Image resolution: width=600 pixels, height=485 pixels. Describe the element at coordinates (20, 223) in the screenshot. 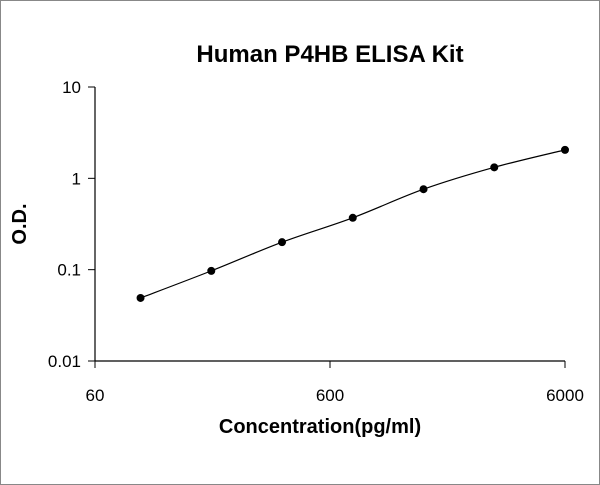

I see `y-axis-title: O.D.` at that location.